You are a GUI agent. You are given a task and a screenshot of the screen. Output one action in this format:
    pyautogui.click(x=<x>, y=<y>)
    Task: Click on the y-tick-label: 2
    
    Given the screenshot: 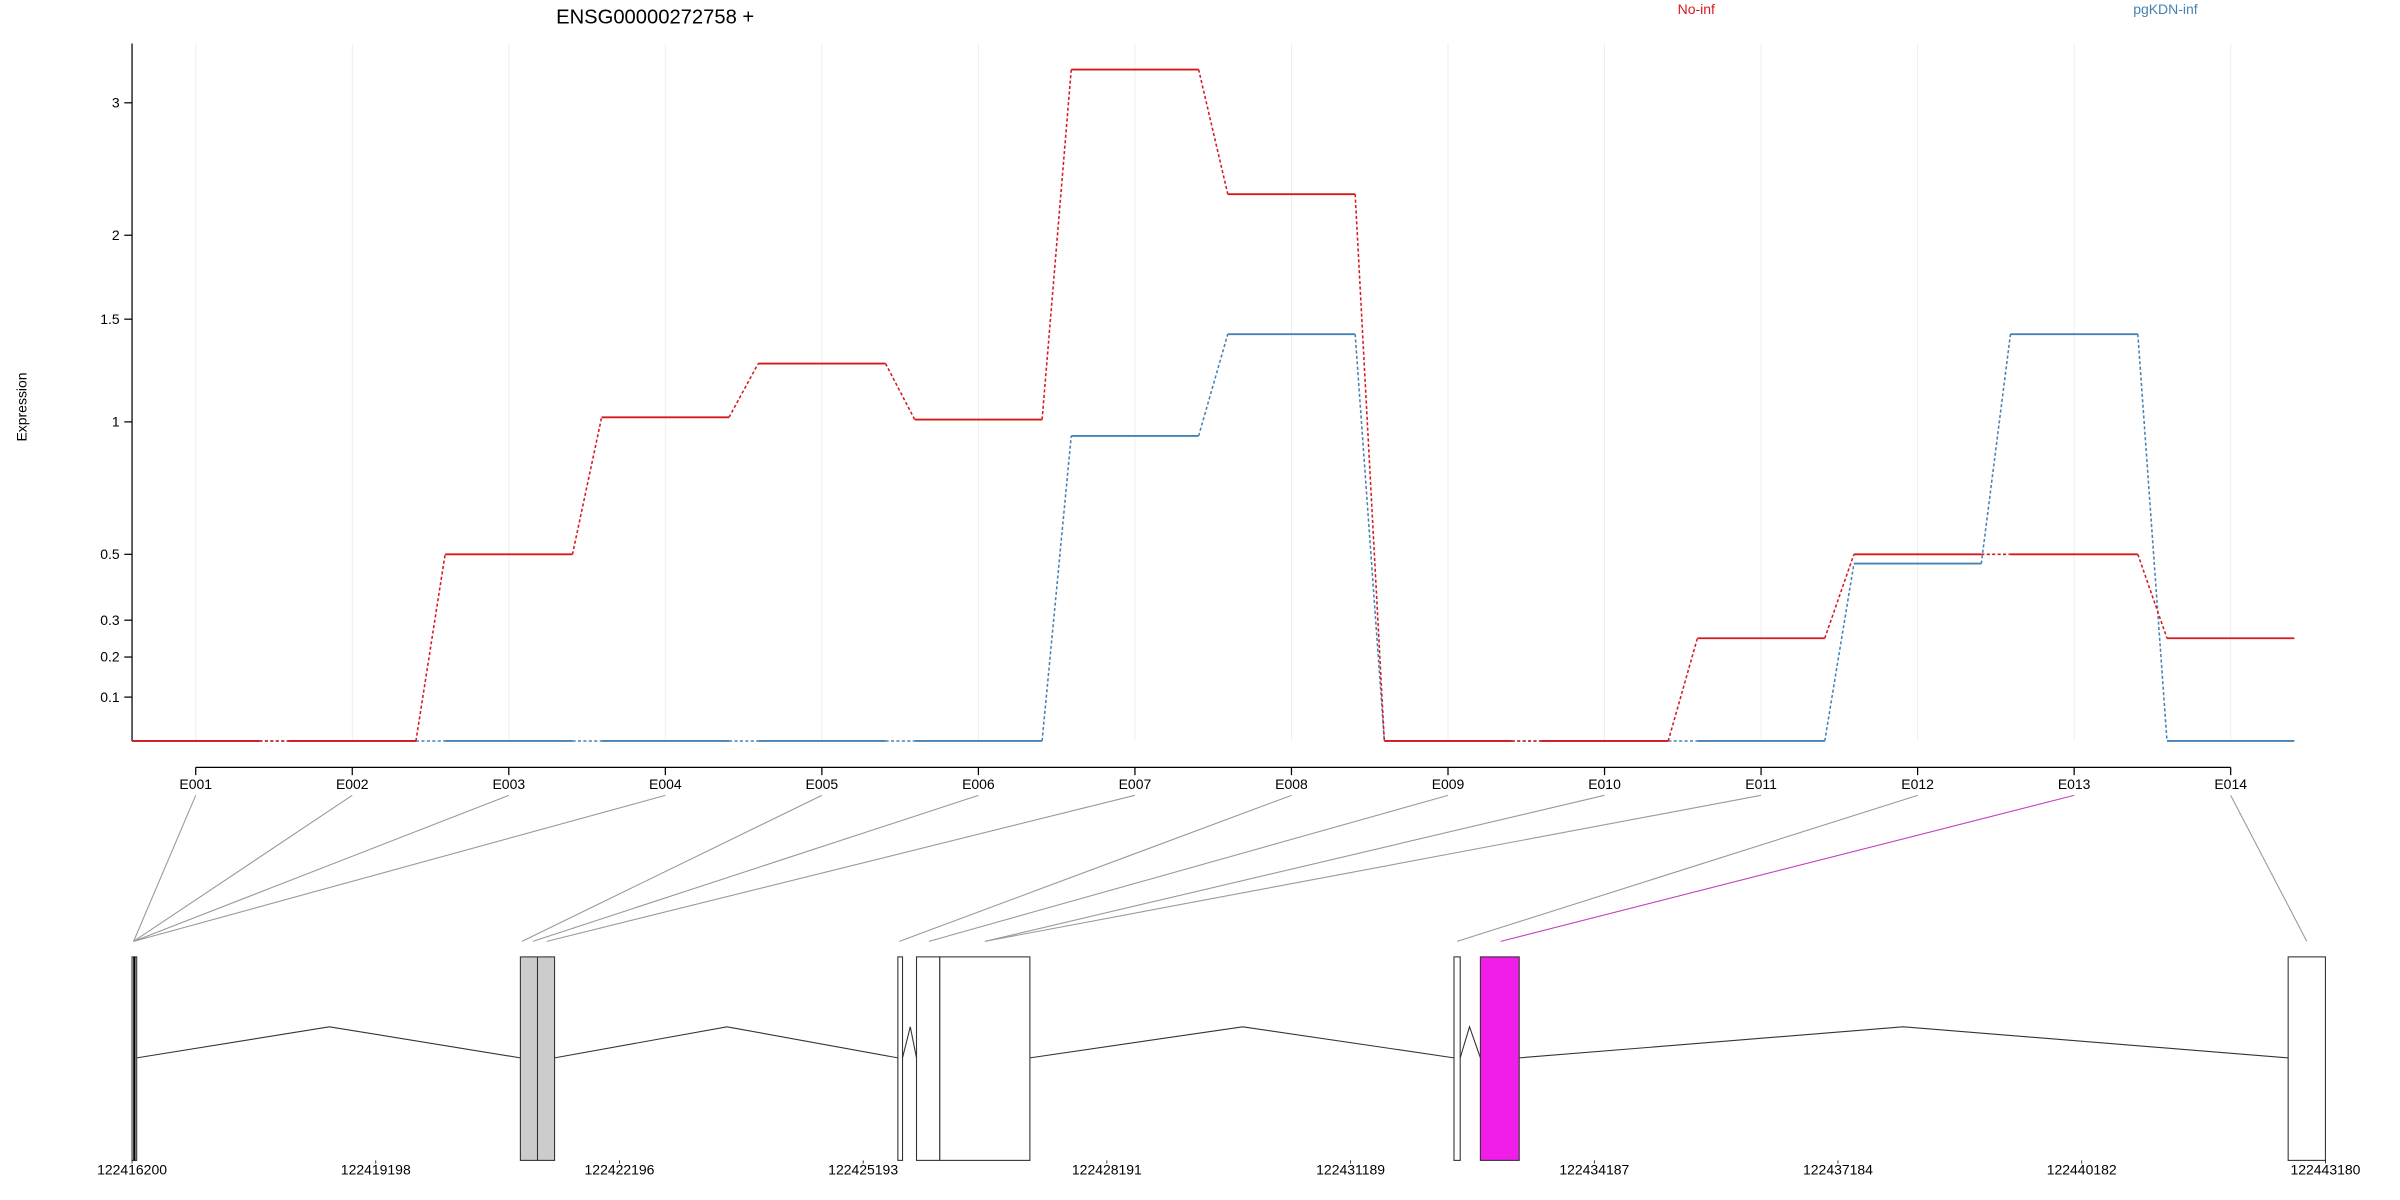 What is the action you would take?
    pyautogui.click(x=116, y=235)
    